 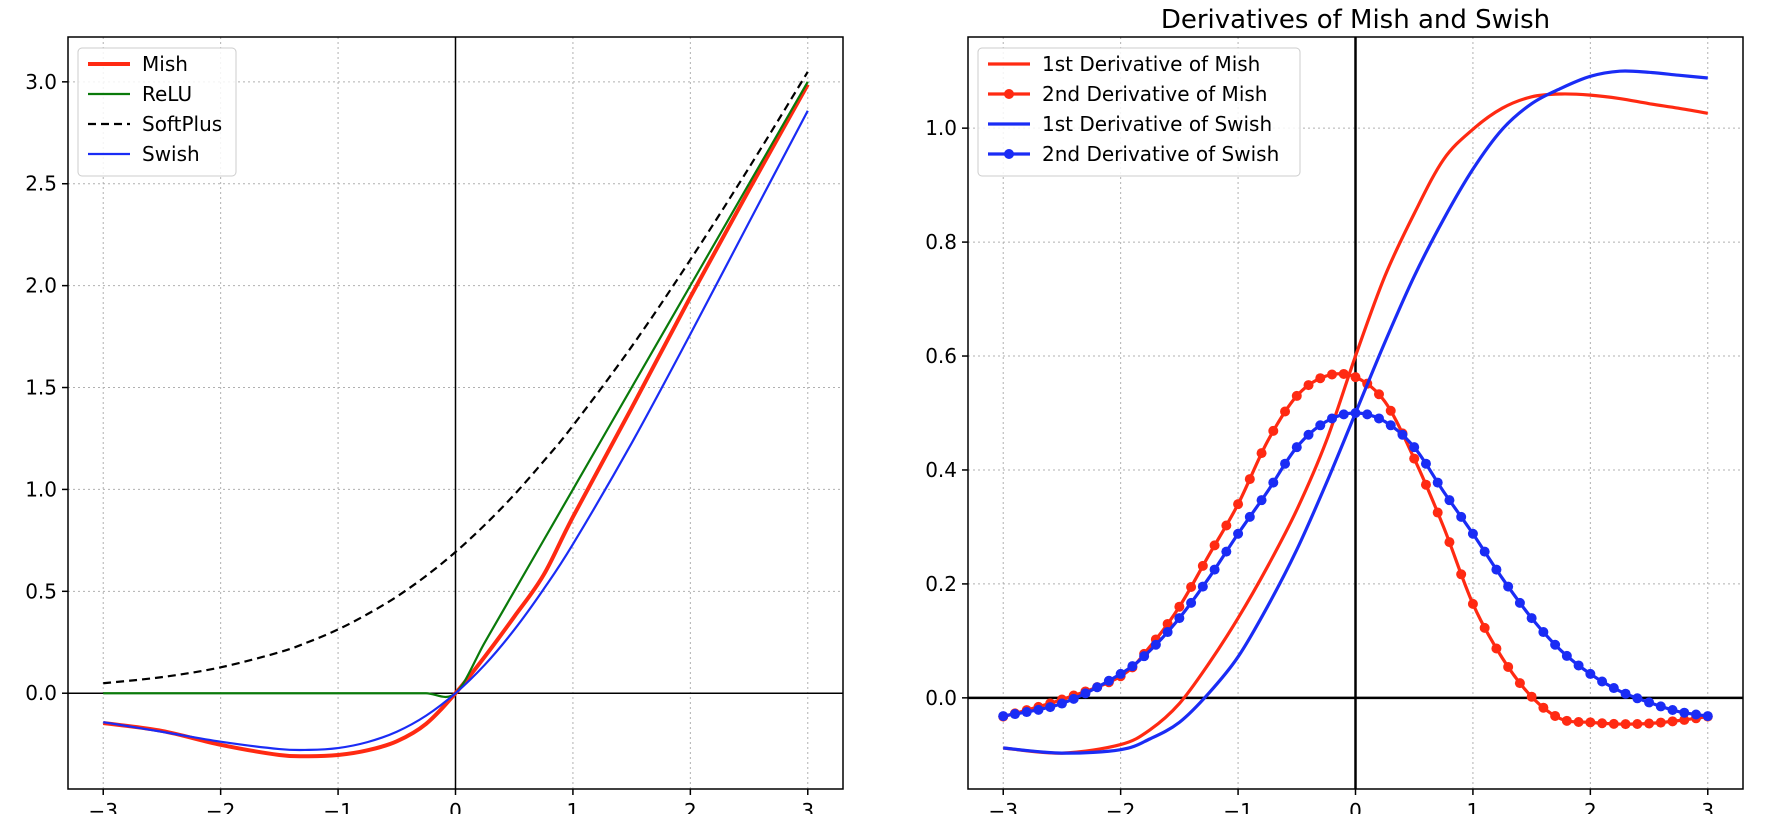 What do you see at coordinates (941, 470) in the screenshot?
I see `y-tick-label: 0.4` at bounding box center [941, 470].